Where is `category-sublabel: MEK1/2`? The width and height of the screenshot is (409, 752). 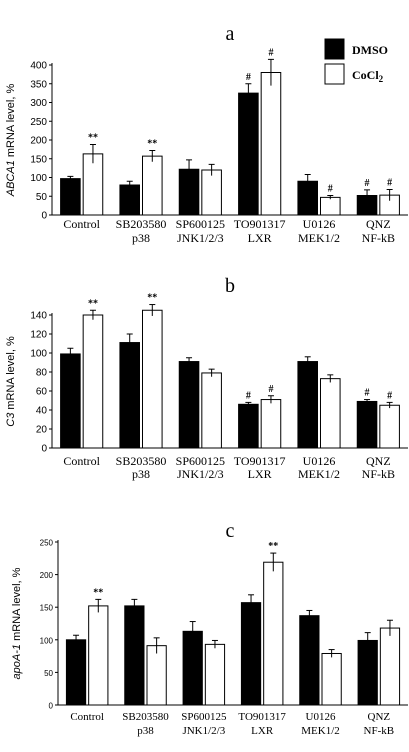
category-sublabel: MEK1/2 is located at coordinates (319, 238).